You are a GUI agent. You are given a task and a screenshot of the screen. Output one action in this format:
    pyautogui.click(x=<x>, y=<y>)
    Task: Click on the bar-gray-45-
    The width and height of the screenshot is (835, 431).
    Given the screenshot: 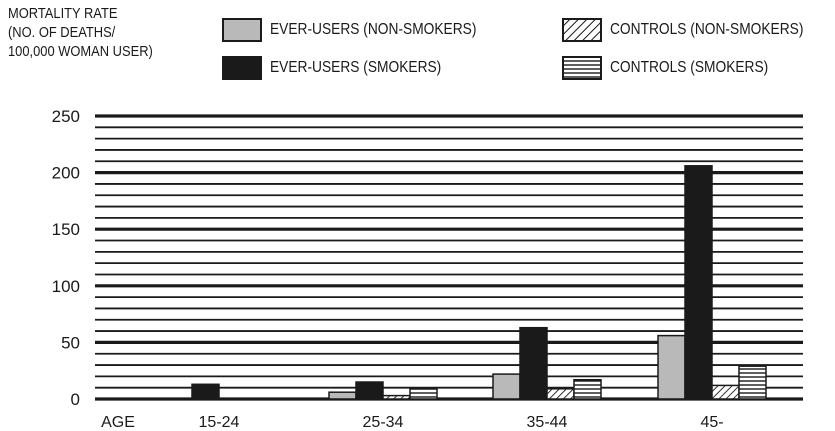 What is the action you would take?
    pyautogui.click(x=671, y=367)
    